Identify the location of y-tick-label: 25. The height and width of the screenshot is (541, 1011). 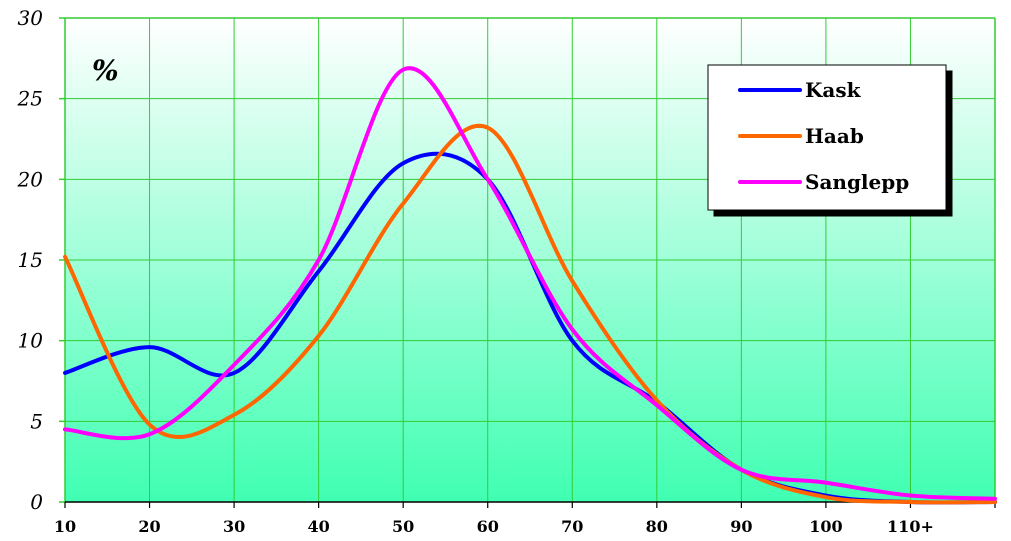
(30, 99).